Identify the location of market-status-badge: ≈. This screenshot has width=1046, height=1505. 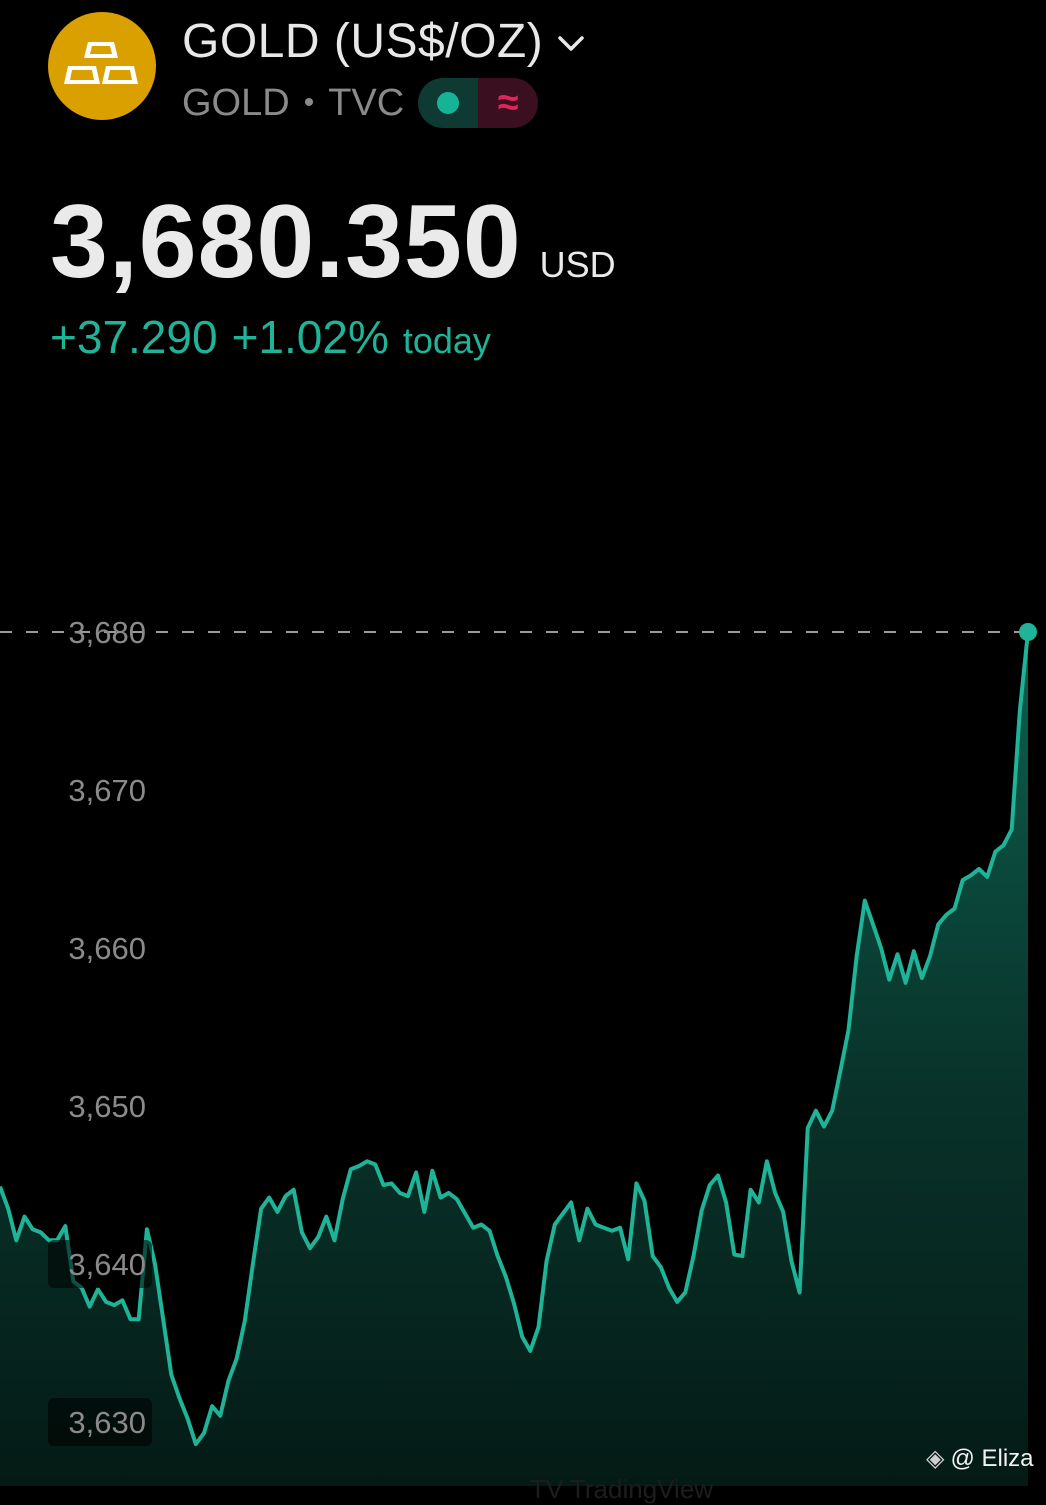
(478, 103).